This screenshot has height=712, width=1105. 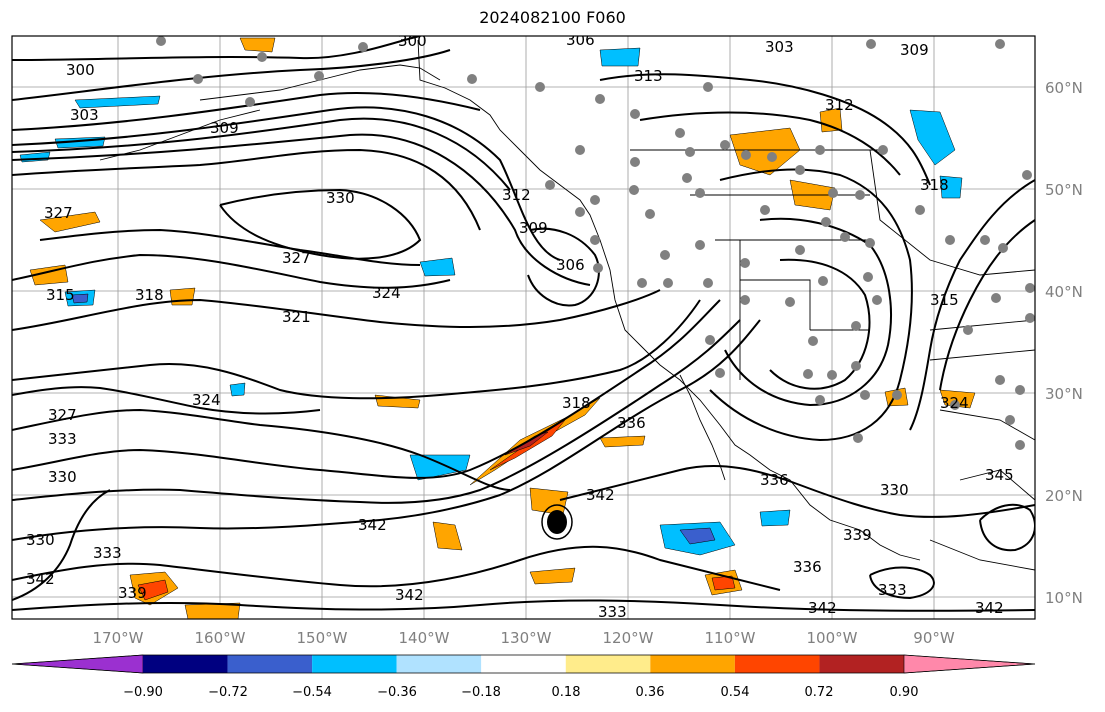 What do you see at coordinates (296, 317) in the screenshot?
I see `contour-label: 321` at bounding box center [296, 317].